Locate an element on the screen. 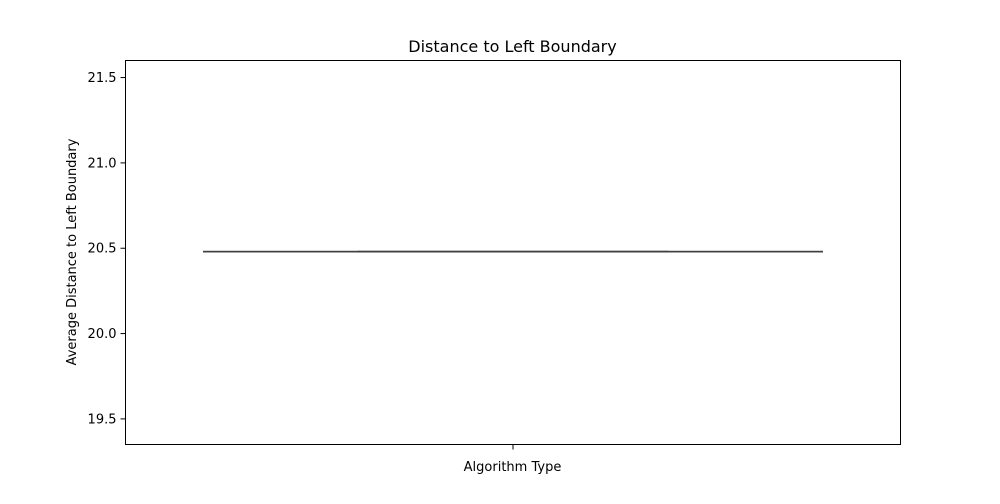  y-tick-label: 21.0 is located at coordinates (102, 163).